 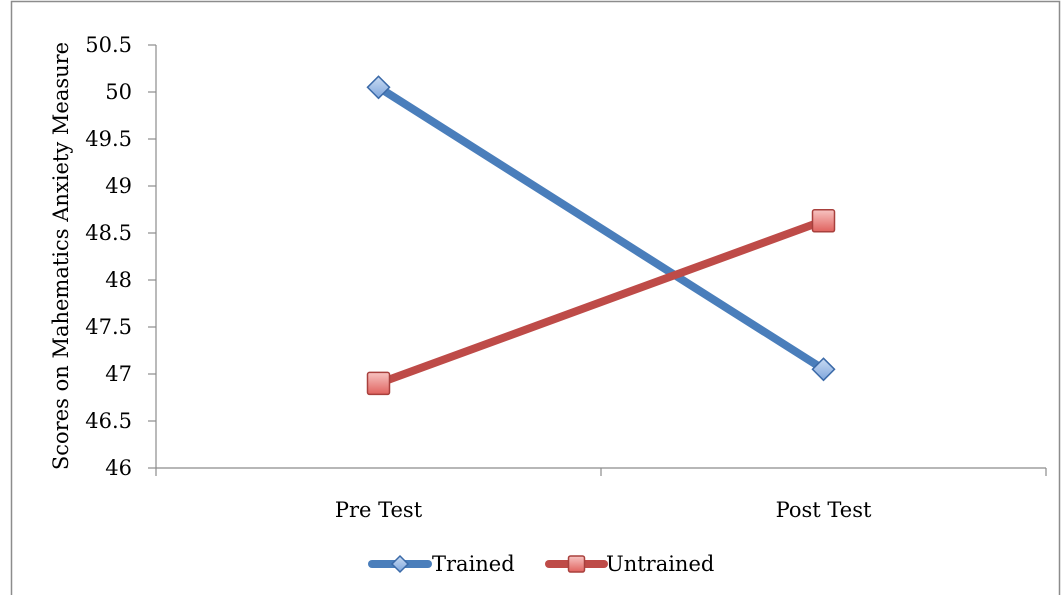 What do you see at coordinates (473, 564) in the screenshot?
I see `legend-label: Trained` at bounding box center [473, 564].